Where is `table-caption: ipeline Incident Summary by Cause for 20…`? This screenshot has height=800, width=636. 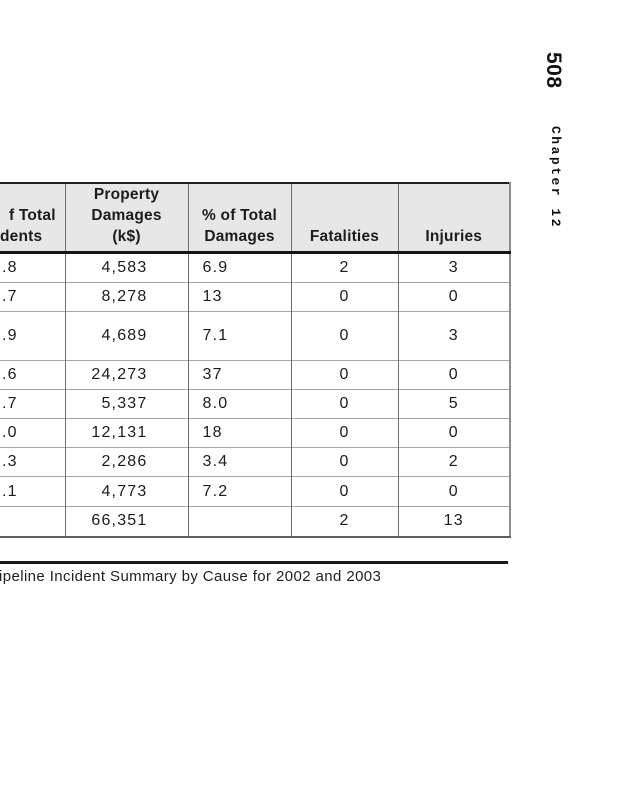 table-caption: ipeline Incident Summary by Cause for 20… is located at coordinates (191, 576).